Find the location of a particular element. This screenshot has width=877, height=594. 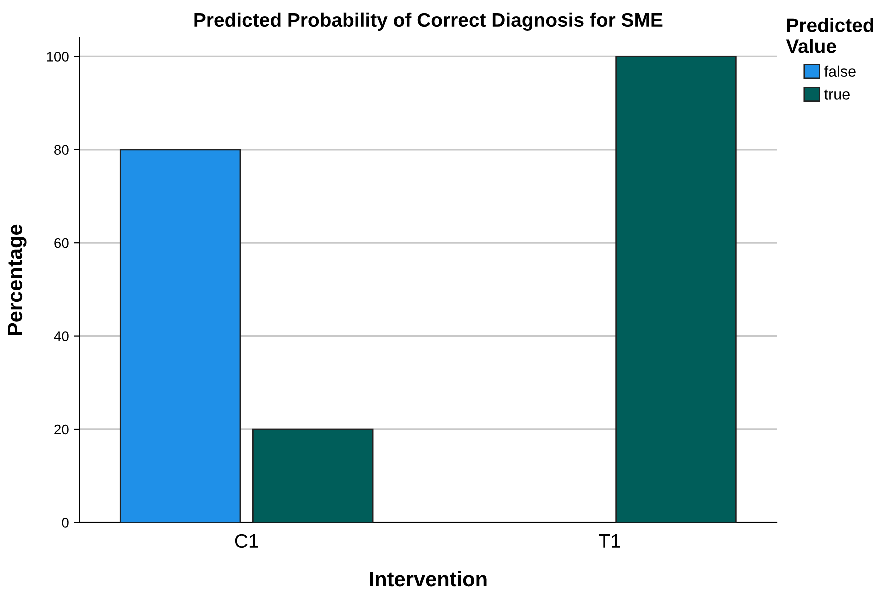

y-tick-label: 80 is located at coordinates (61, 150).